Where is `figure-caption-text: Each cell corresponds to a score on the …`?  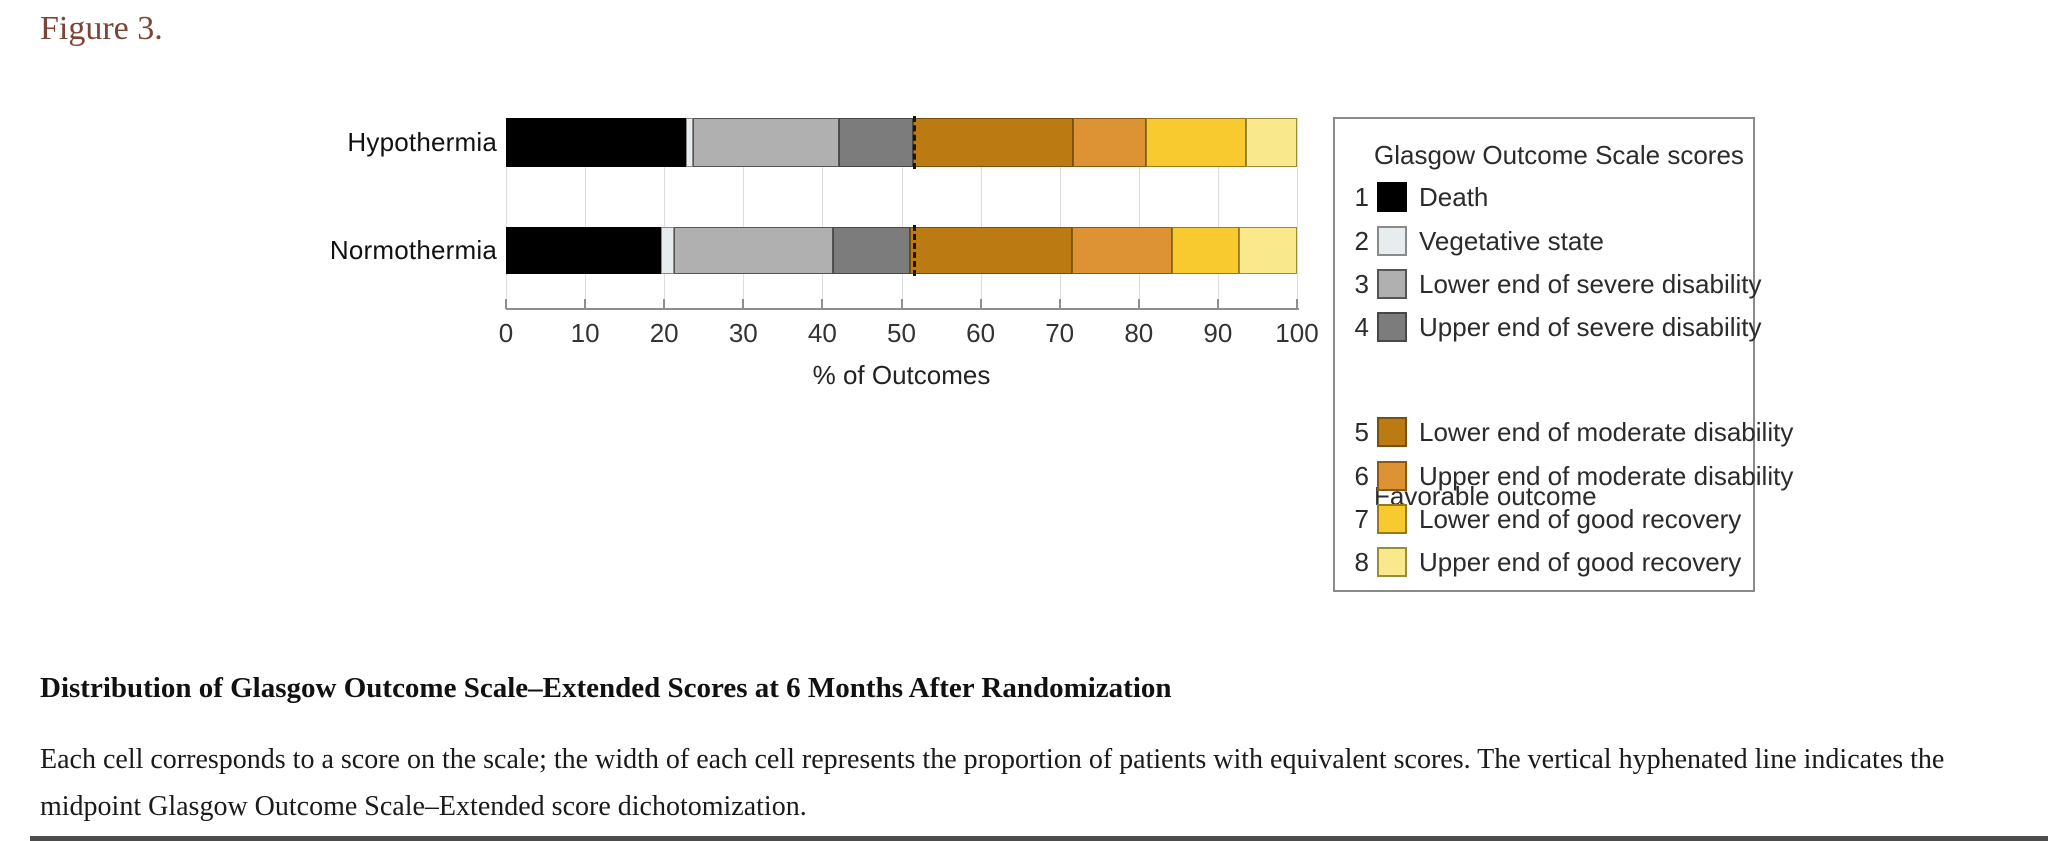
figure-caption-text: Each cell corresponds to a score on the … is located at coordinates (992, 783).